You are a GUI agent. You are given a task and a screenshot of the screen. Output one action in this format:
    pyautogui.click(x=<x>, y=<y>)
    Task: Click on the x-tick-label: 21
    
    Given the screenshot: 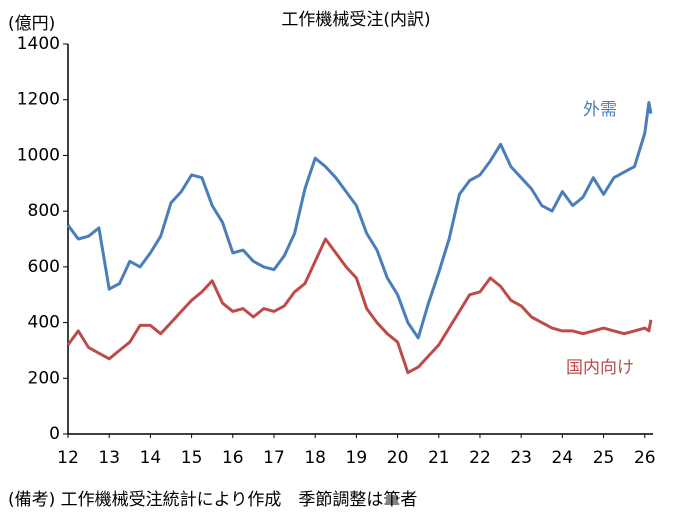 What is the action you would take?
    pyautogui.click(x=439, y=458)
    